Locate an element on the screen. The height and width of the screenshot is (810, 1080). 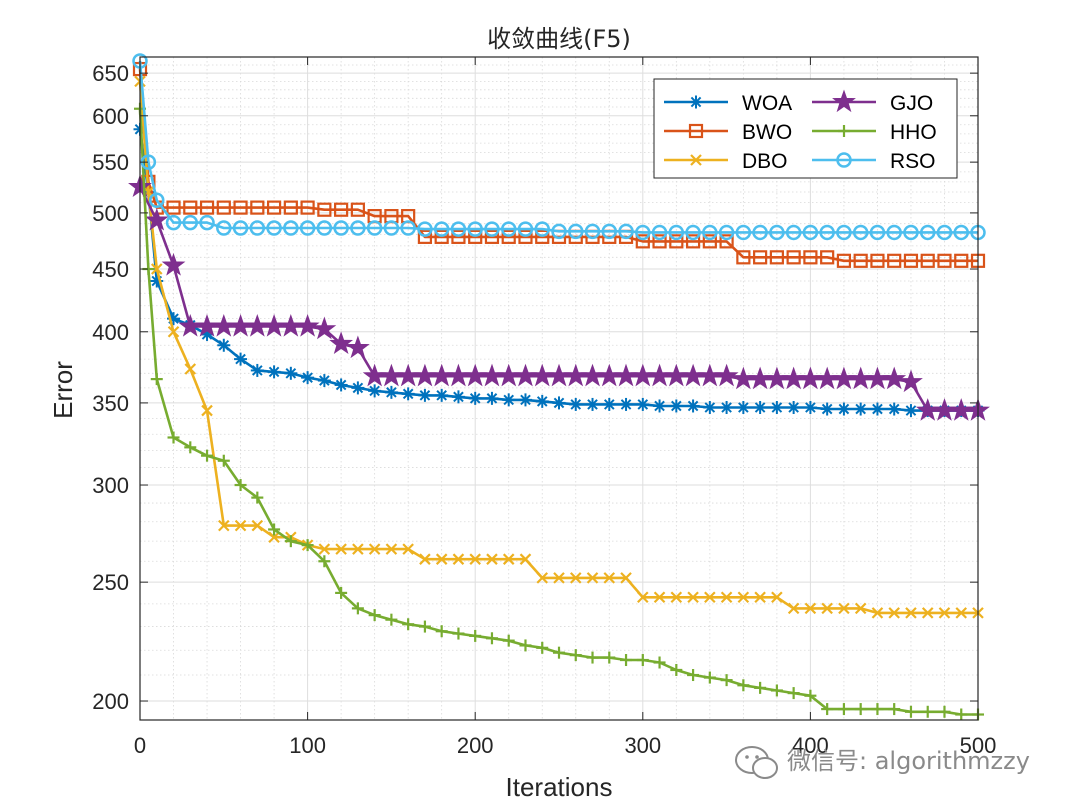
legend-item-dbo: DBO is located at coordinates (726, 161).